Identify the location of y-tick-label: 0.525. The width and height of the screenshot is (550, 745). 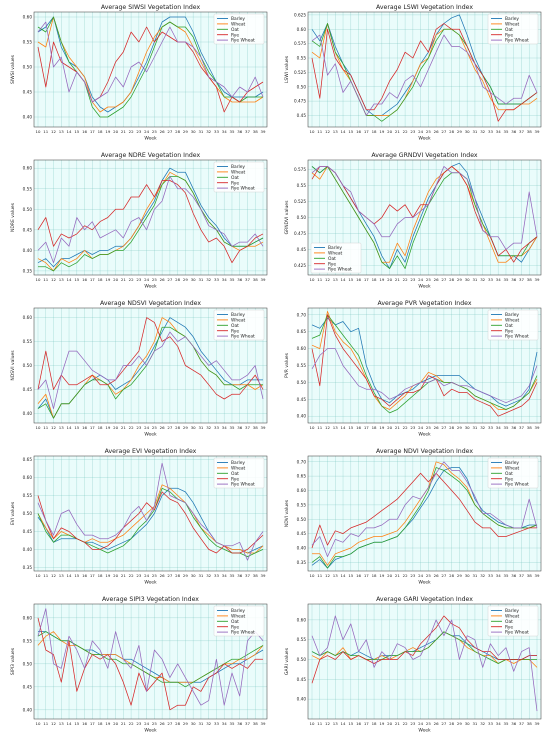
(300, 201).